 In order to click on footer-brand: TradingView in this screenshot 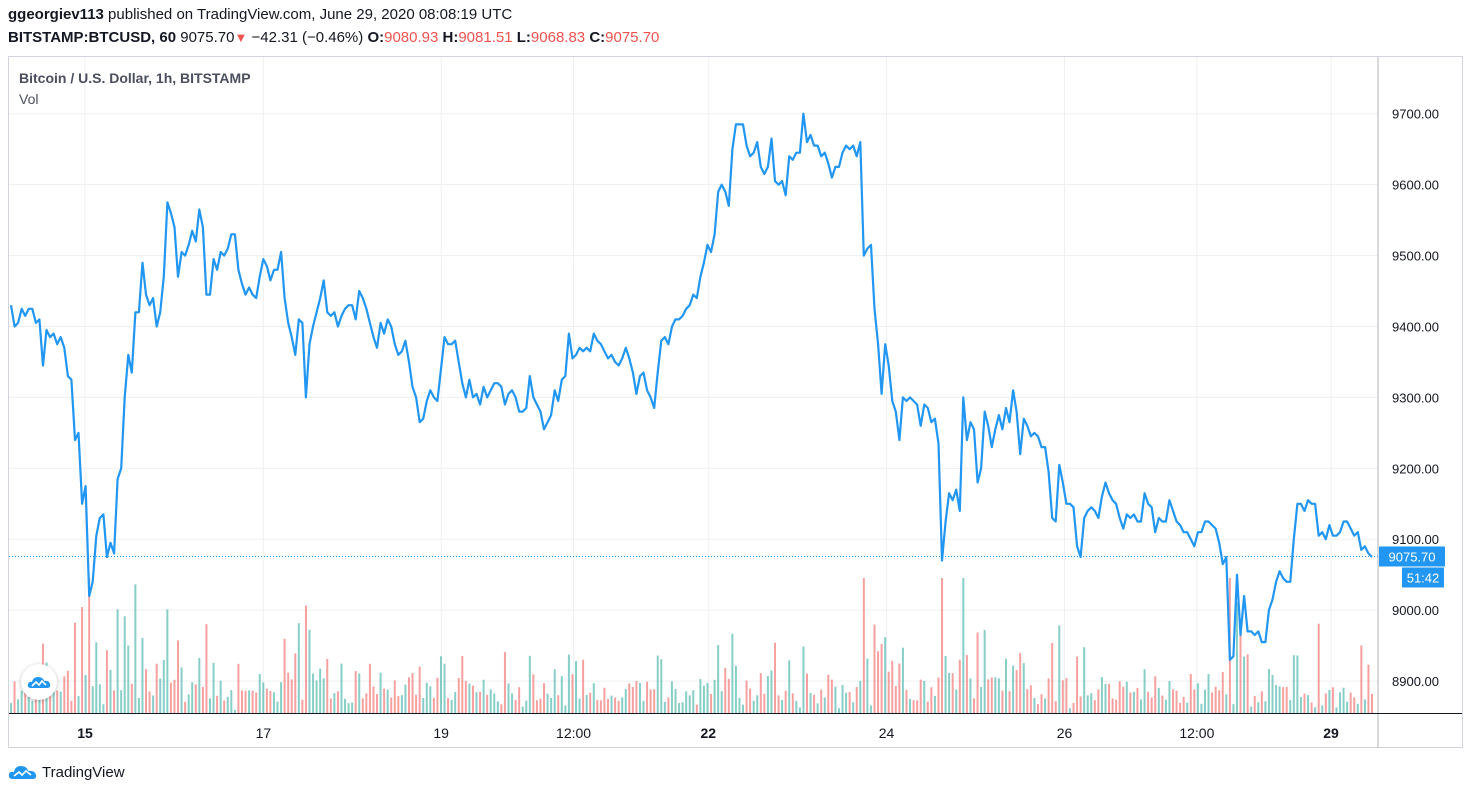, I will do `click(66, 772)`.